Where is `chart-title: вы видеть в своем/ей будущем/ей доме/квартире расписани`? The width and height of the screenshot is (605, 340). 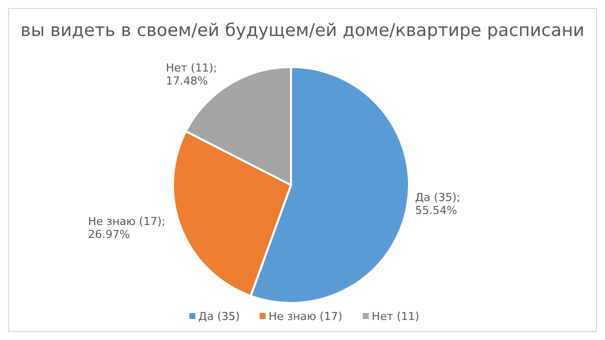 chart-title: вы видеть в своем/ей будущем/ей доме/квартире расписани is located at coordinates (302, 31).